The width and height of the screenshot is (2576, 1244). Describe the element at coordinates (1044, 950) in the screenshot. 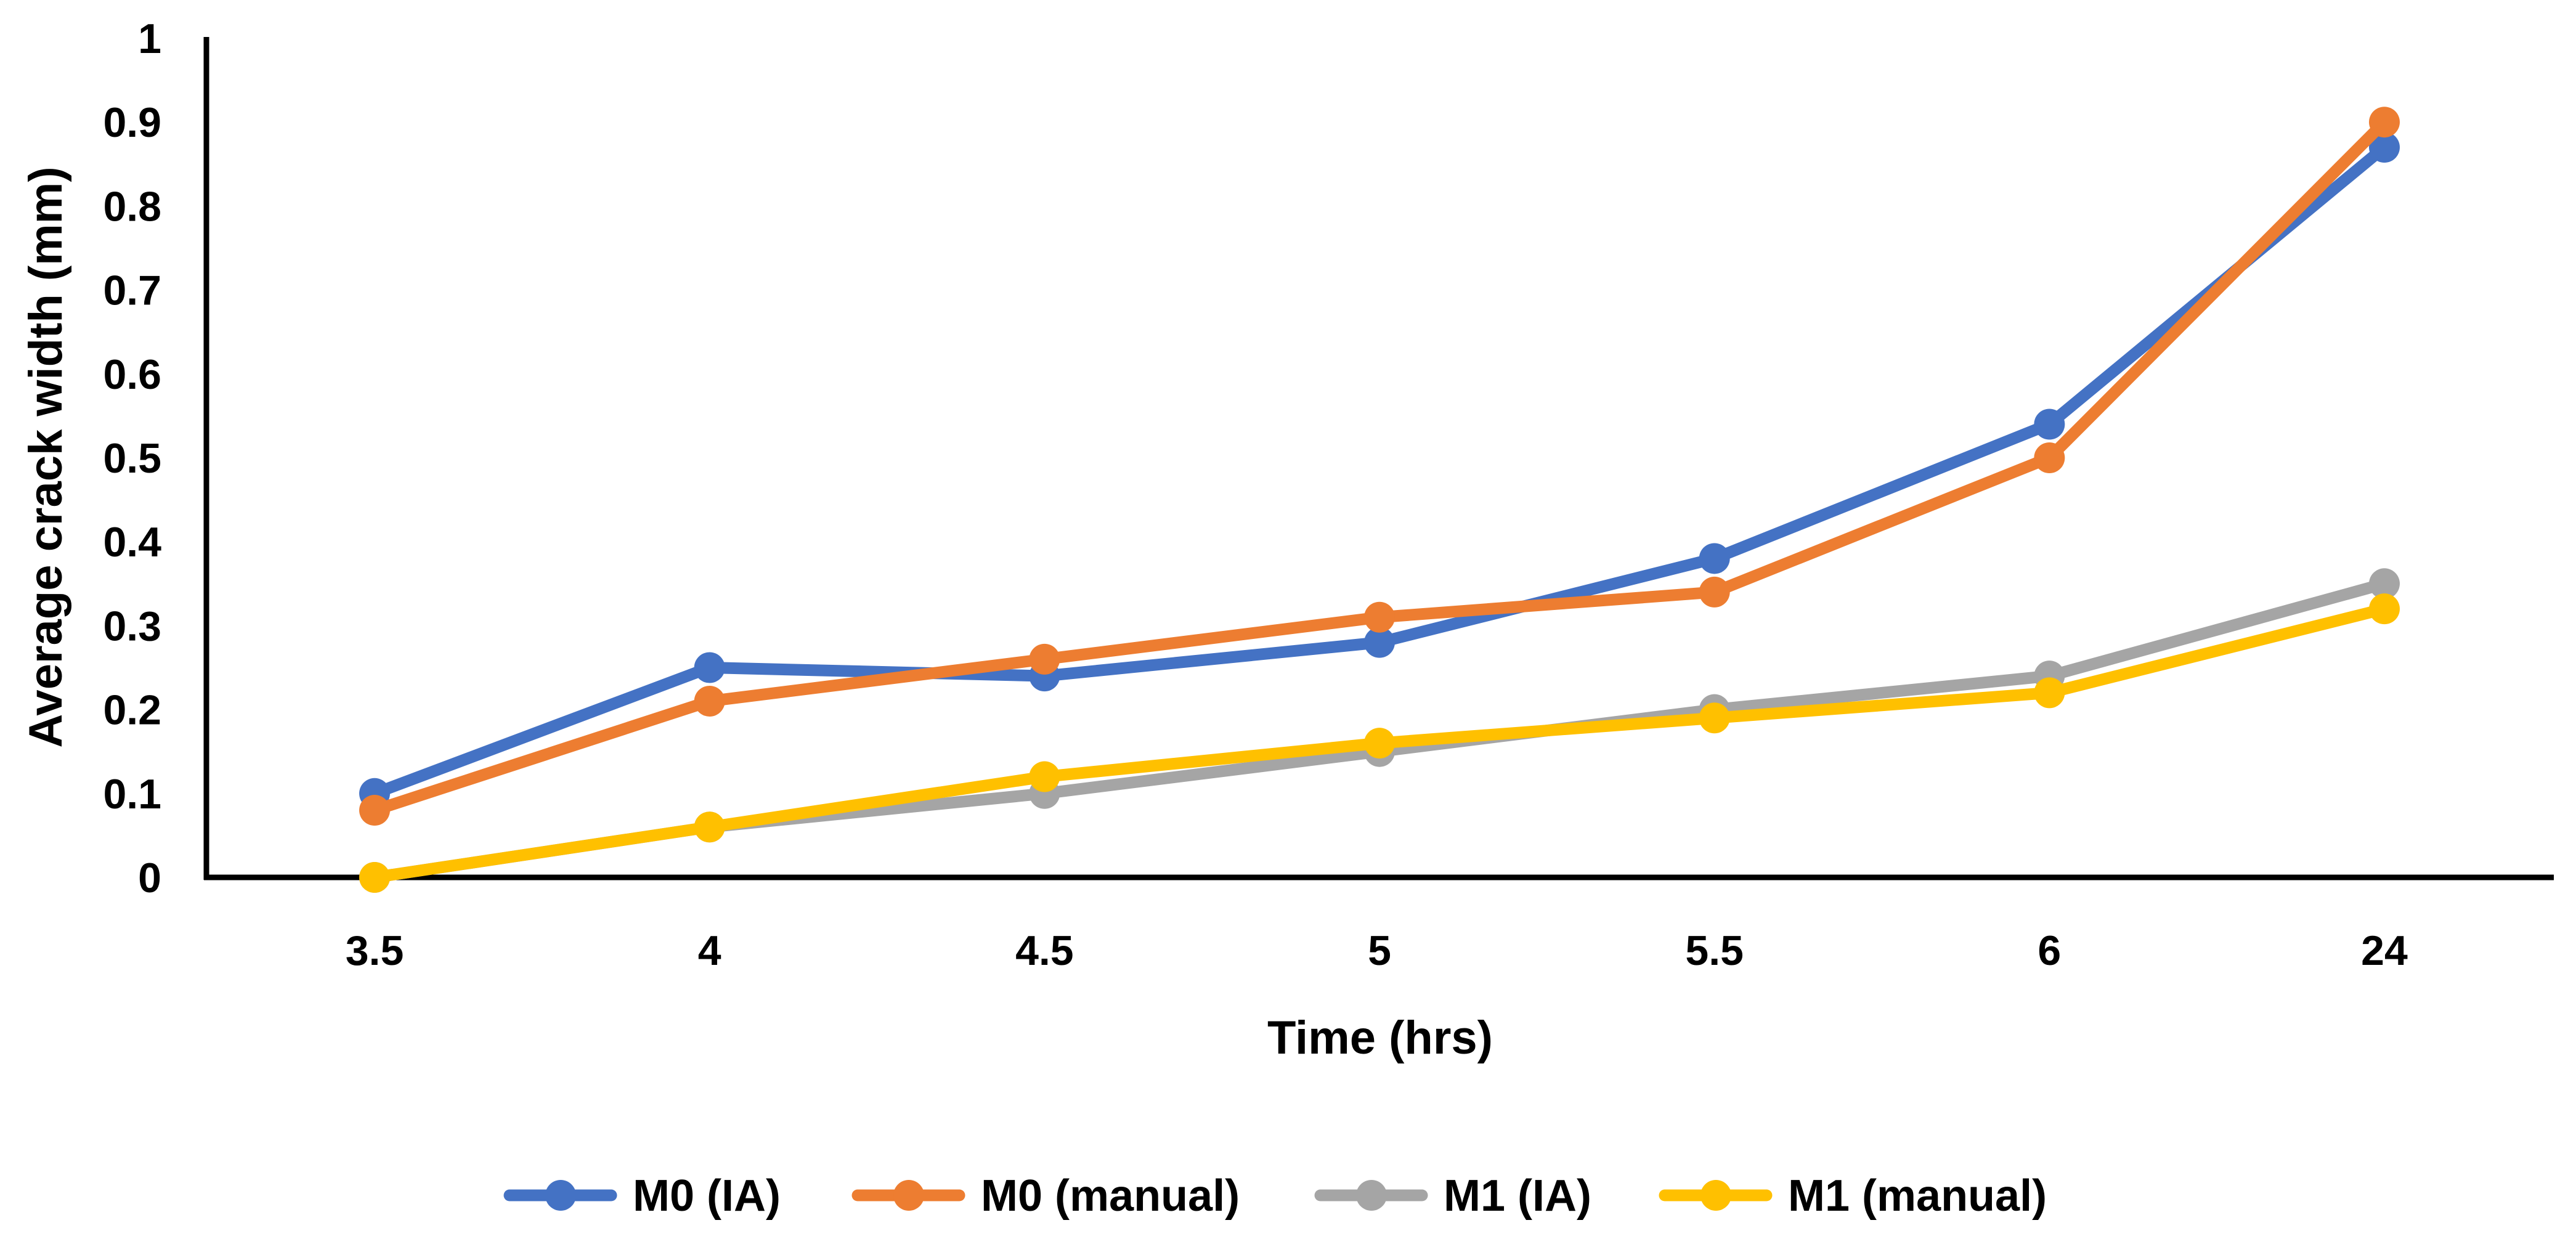

I see `x-tick-label: 4.5` at that location.